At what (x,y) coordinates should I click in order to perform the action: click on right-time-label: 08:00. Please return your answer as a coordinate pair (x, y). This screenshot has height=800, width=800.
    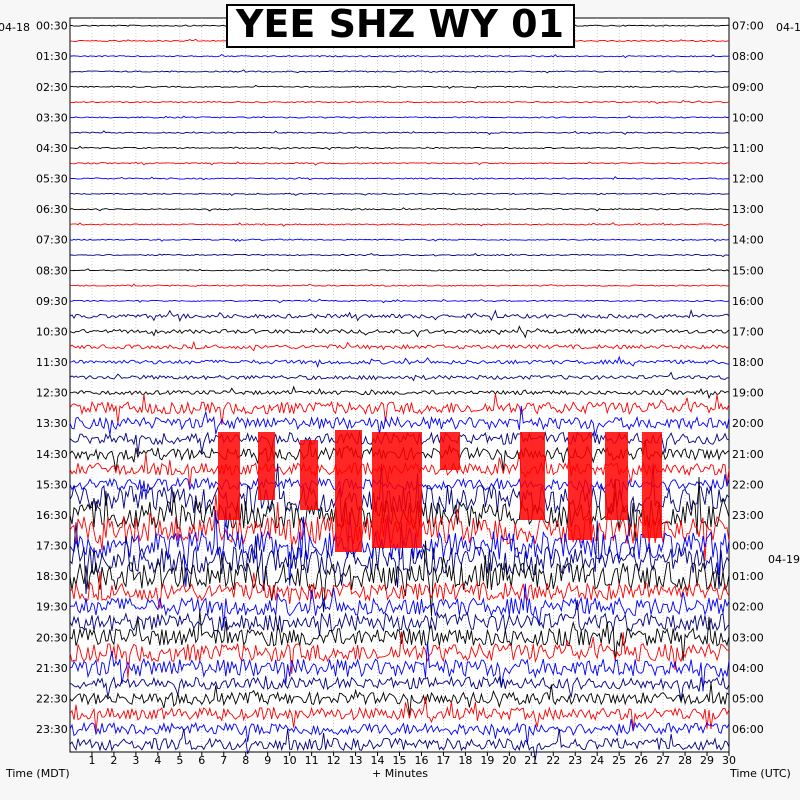
    Looking at the image, I should click on (748, 56).